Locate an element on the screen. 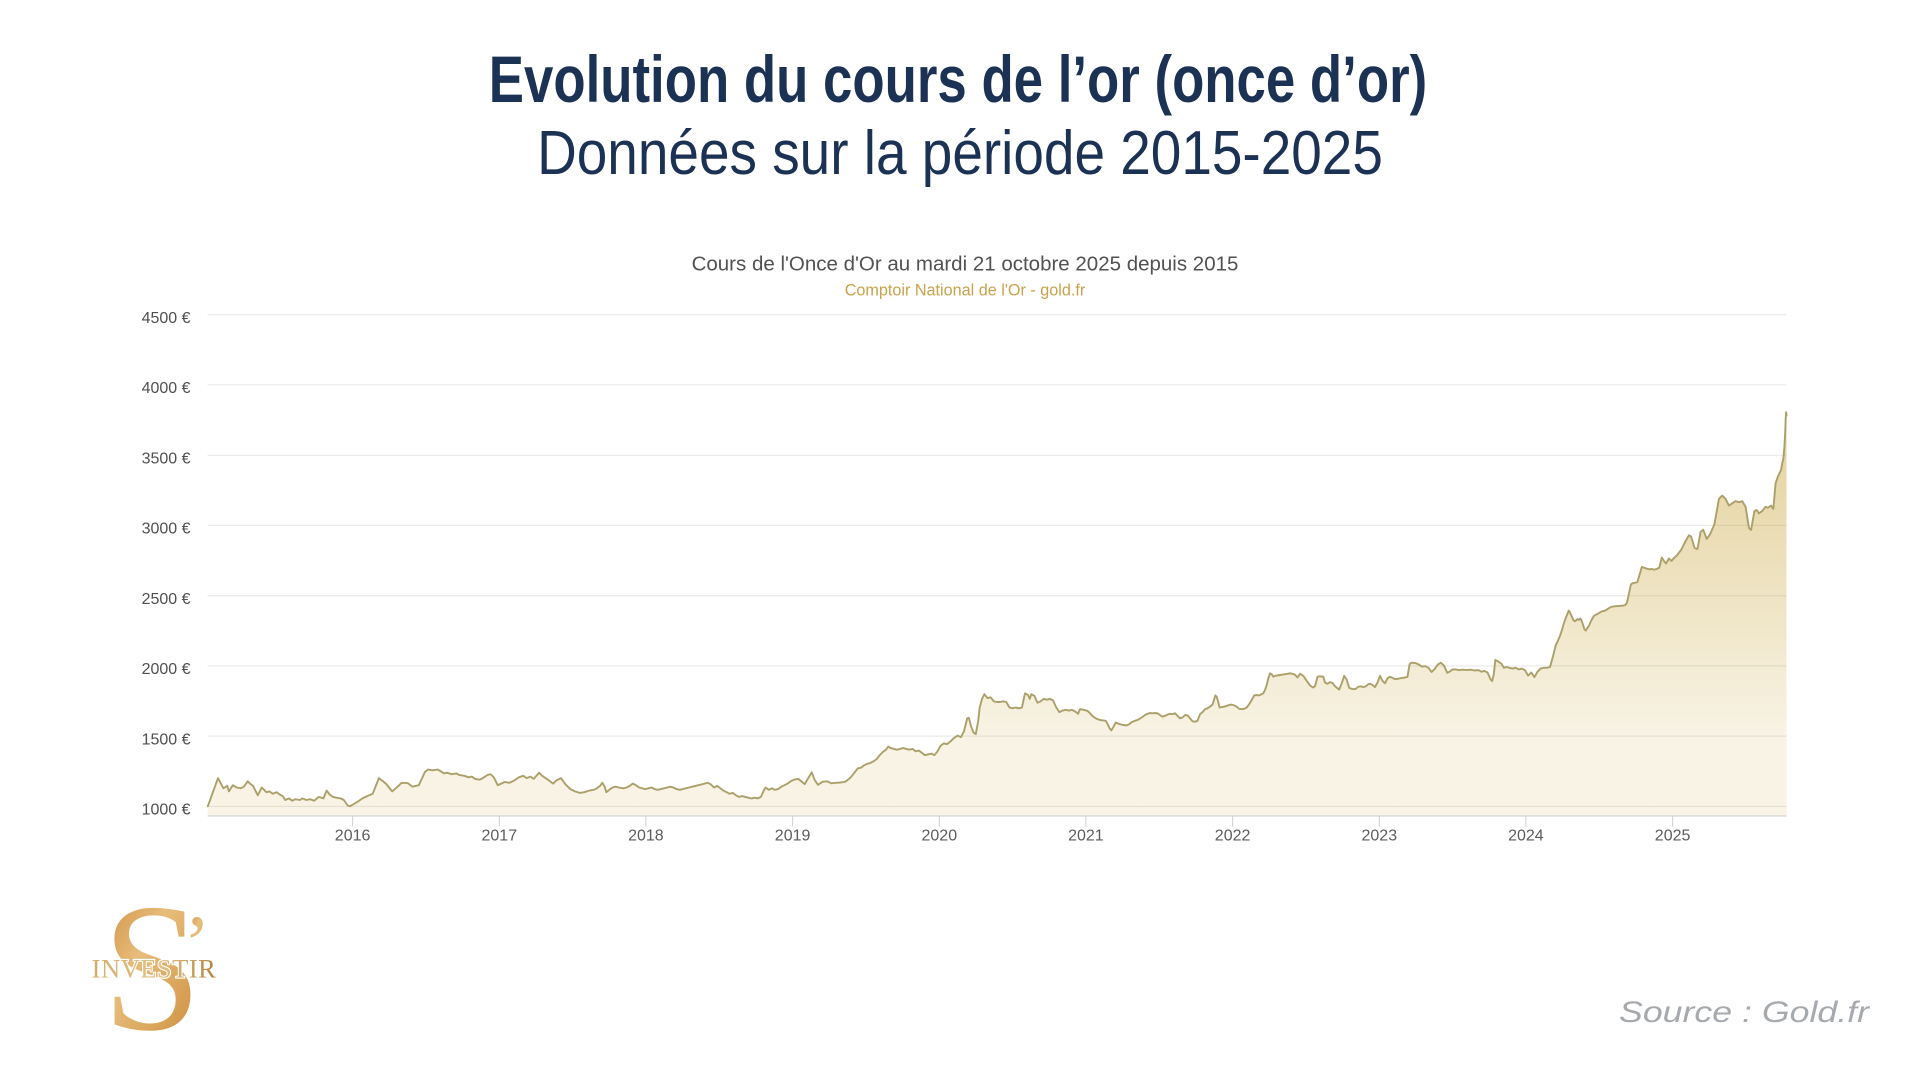  svg-text: Source : Gold.fr is located at coordinates (1745, 1012).